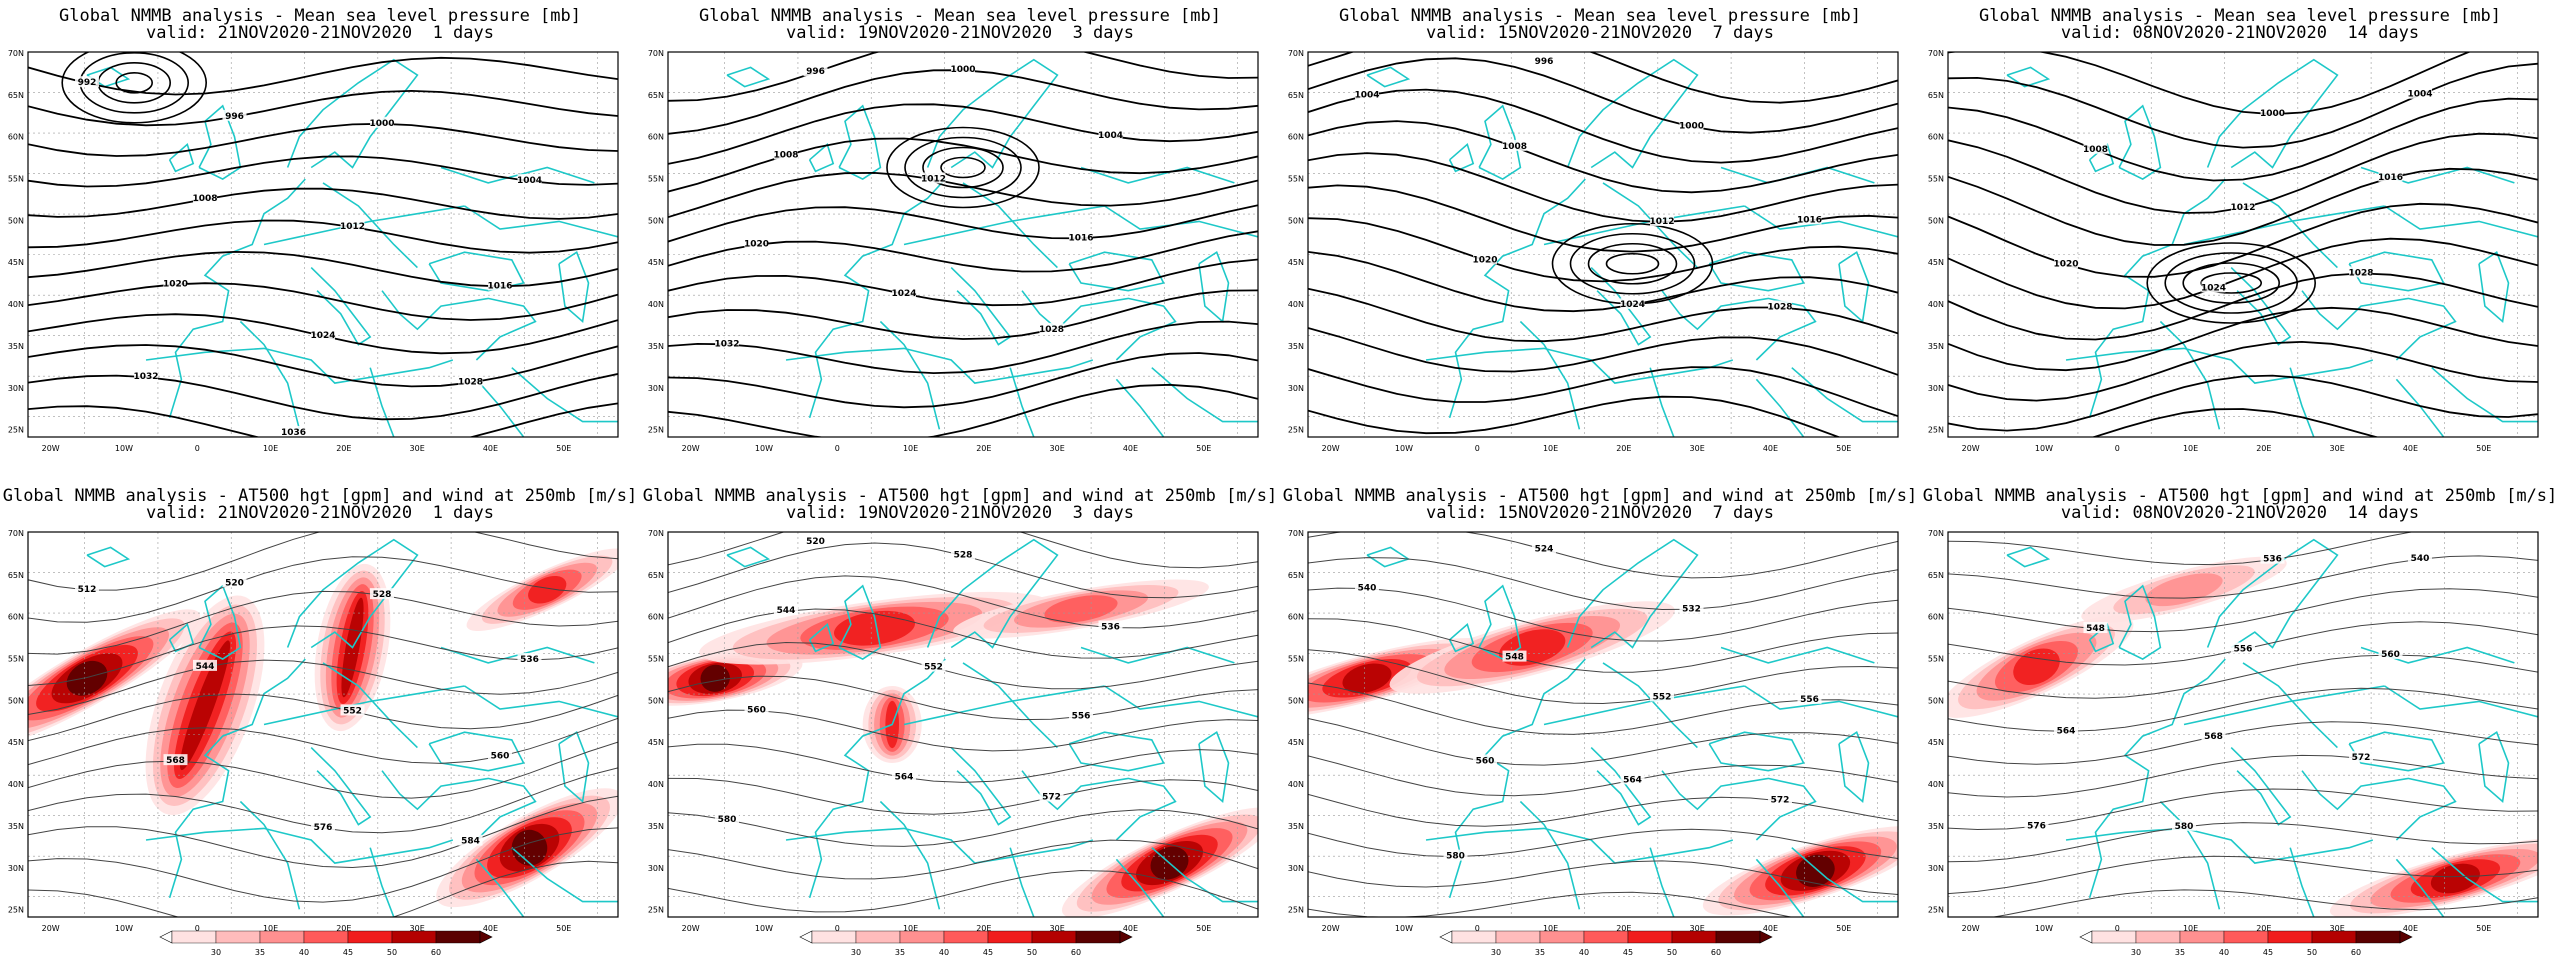 This screenshot has height=960, width=2560. Describe the element at coordinates (1770, 928) in the screenshot. I see `lon-tick-label: 40E` at that location.